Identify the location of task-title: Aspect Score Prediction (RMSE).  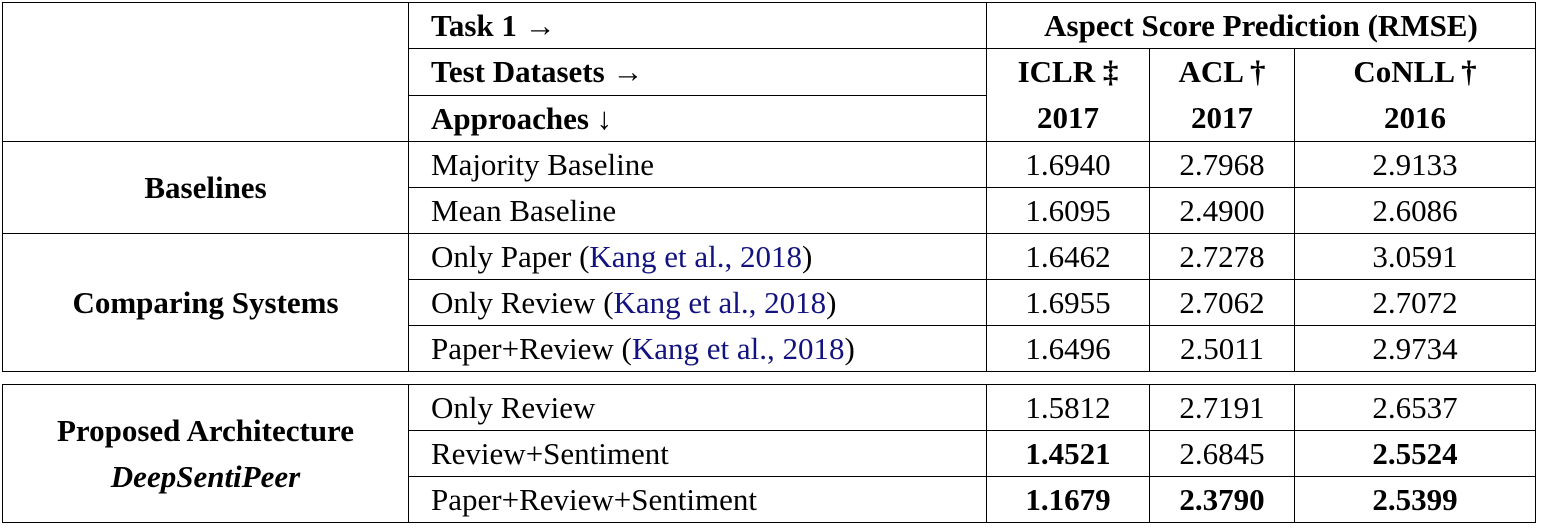
(1261, 25).